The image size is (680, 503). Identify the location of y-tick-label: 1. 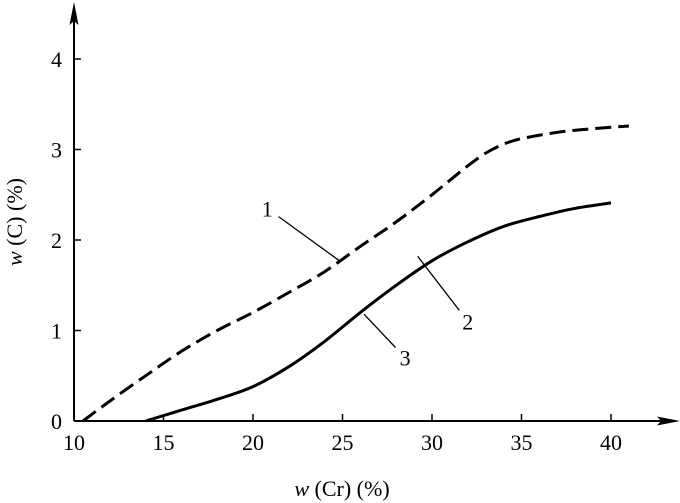
(56, 331).